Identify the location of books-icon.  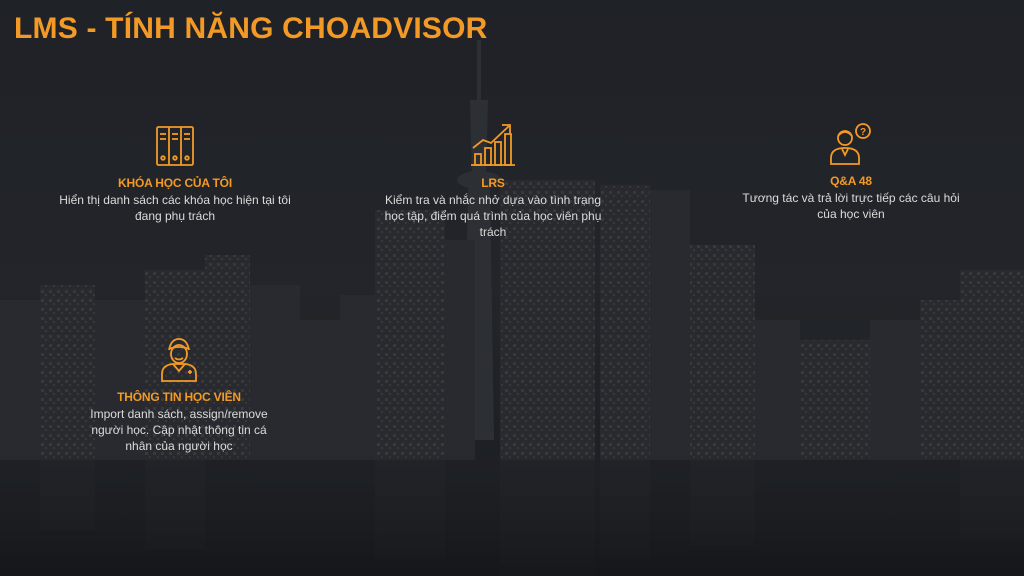
(175, 146).